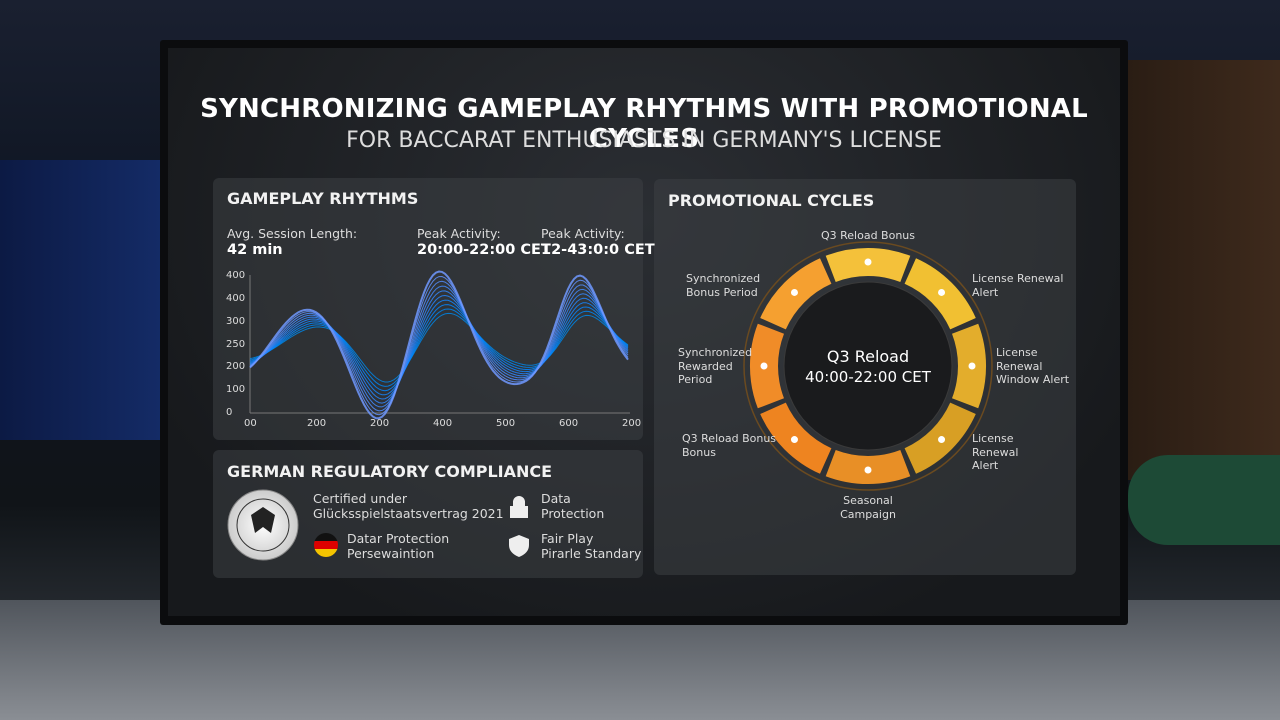  What do you see at coordinates (229, 412) in the screenshot?
I see `y-axis-label: 0` at bounding box center [229, 412].